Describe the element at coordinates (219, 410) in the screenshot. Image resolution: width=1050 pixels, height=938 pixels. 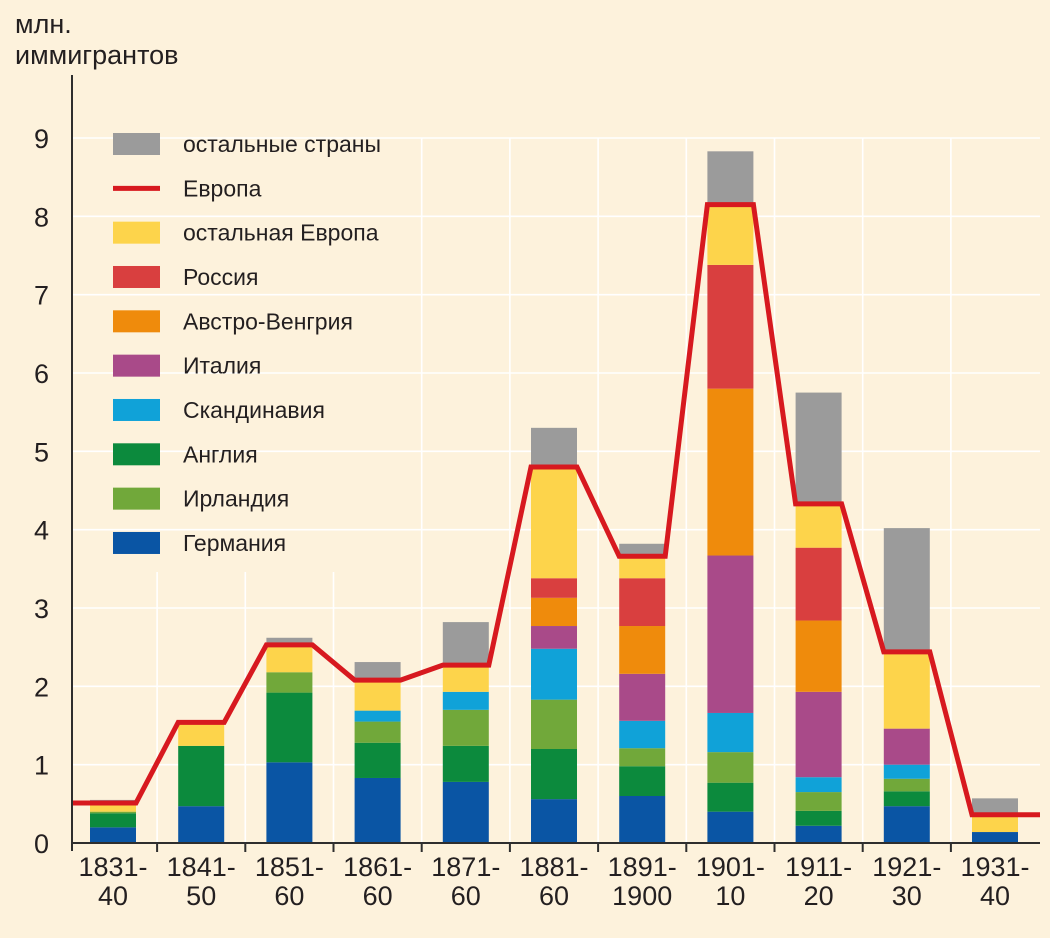
I see `legend-item-scandinavia: Скандинавия` at that location.